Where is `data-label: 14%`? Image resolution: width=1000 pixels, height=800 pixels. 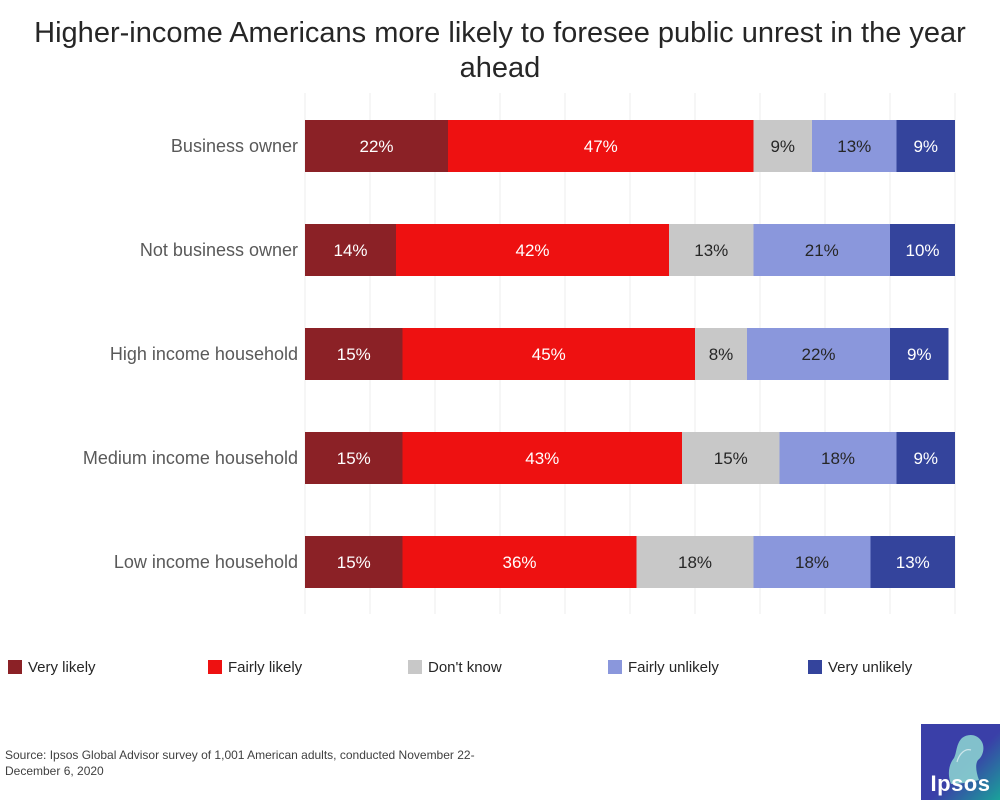 data-label: 14% is located at coordinates (350, 250).